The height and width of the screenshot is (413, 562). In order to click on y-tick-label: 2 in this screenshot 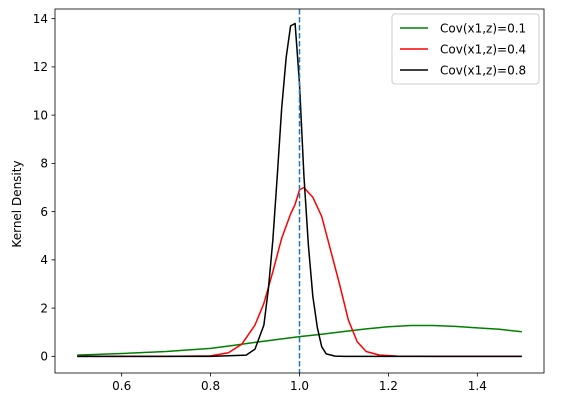, I will do `click(44, 308)`.